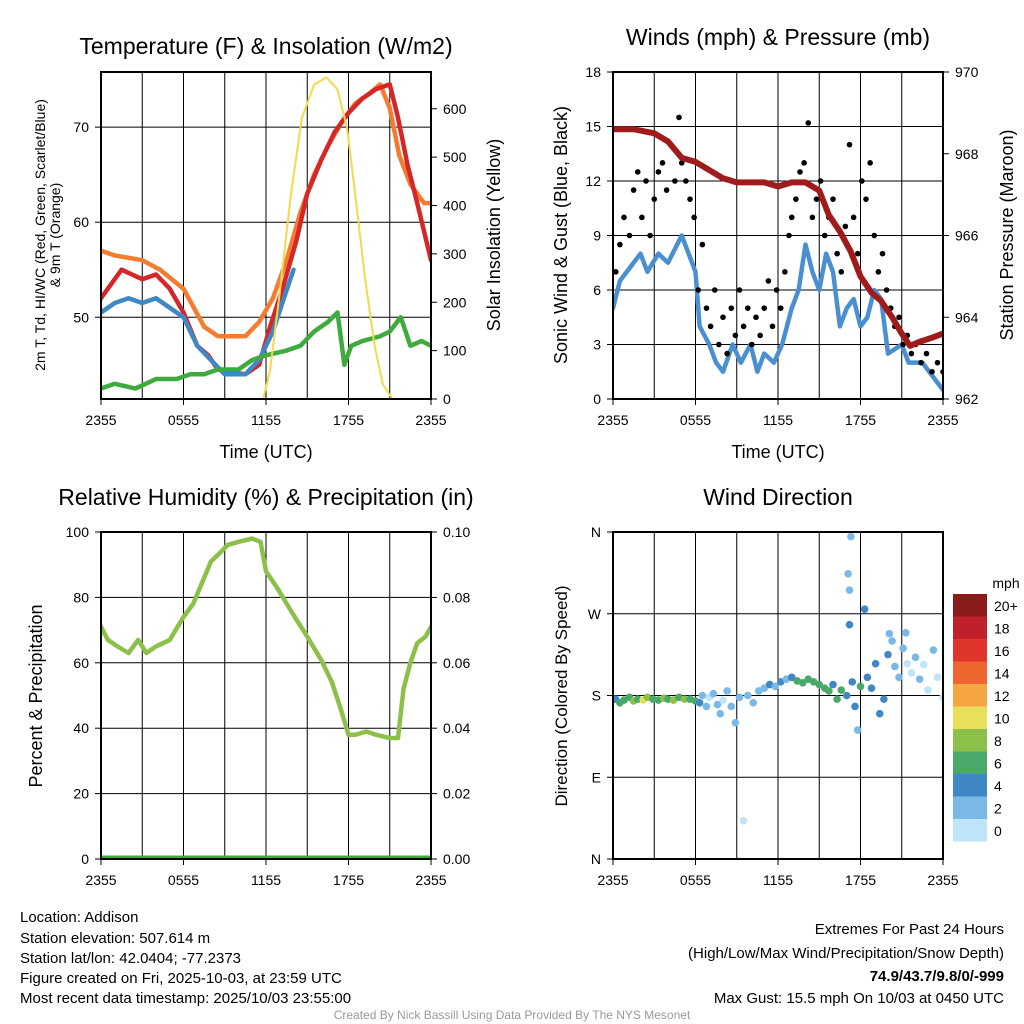 The image size is (1024, 1024). Describe the element at coordinates (494, 235) in the screenshot. I see `temp-ylabel-right: Solar Insolation (Yellow)` at that location.